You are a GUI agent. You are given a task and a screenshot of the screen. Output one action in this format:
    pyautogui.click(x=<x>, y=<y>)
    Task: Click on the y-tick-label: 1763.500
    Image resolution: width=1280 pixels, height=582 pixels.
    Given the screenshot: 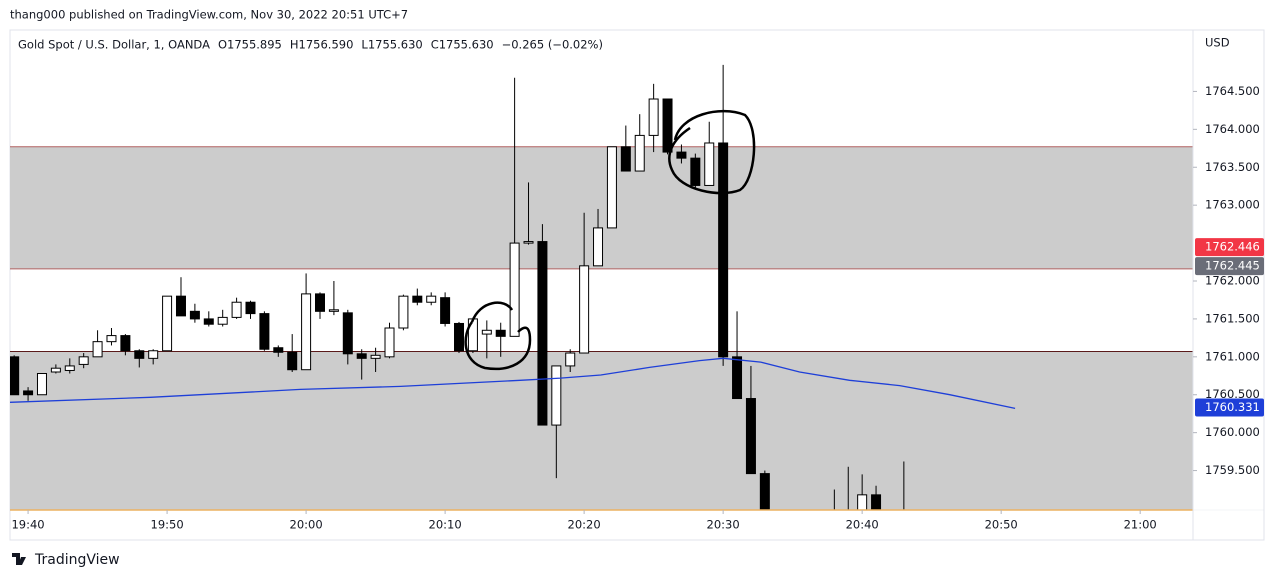 What is the action you would take?
    pyautogui.click(x=1232, y=167)
    